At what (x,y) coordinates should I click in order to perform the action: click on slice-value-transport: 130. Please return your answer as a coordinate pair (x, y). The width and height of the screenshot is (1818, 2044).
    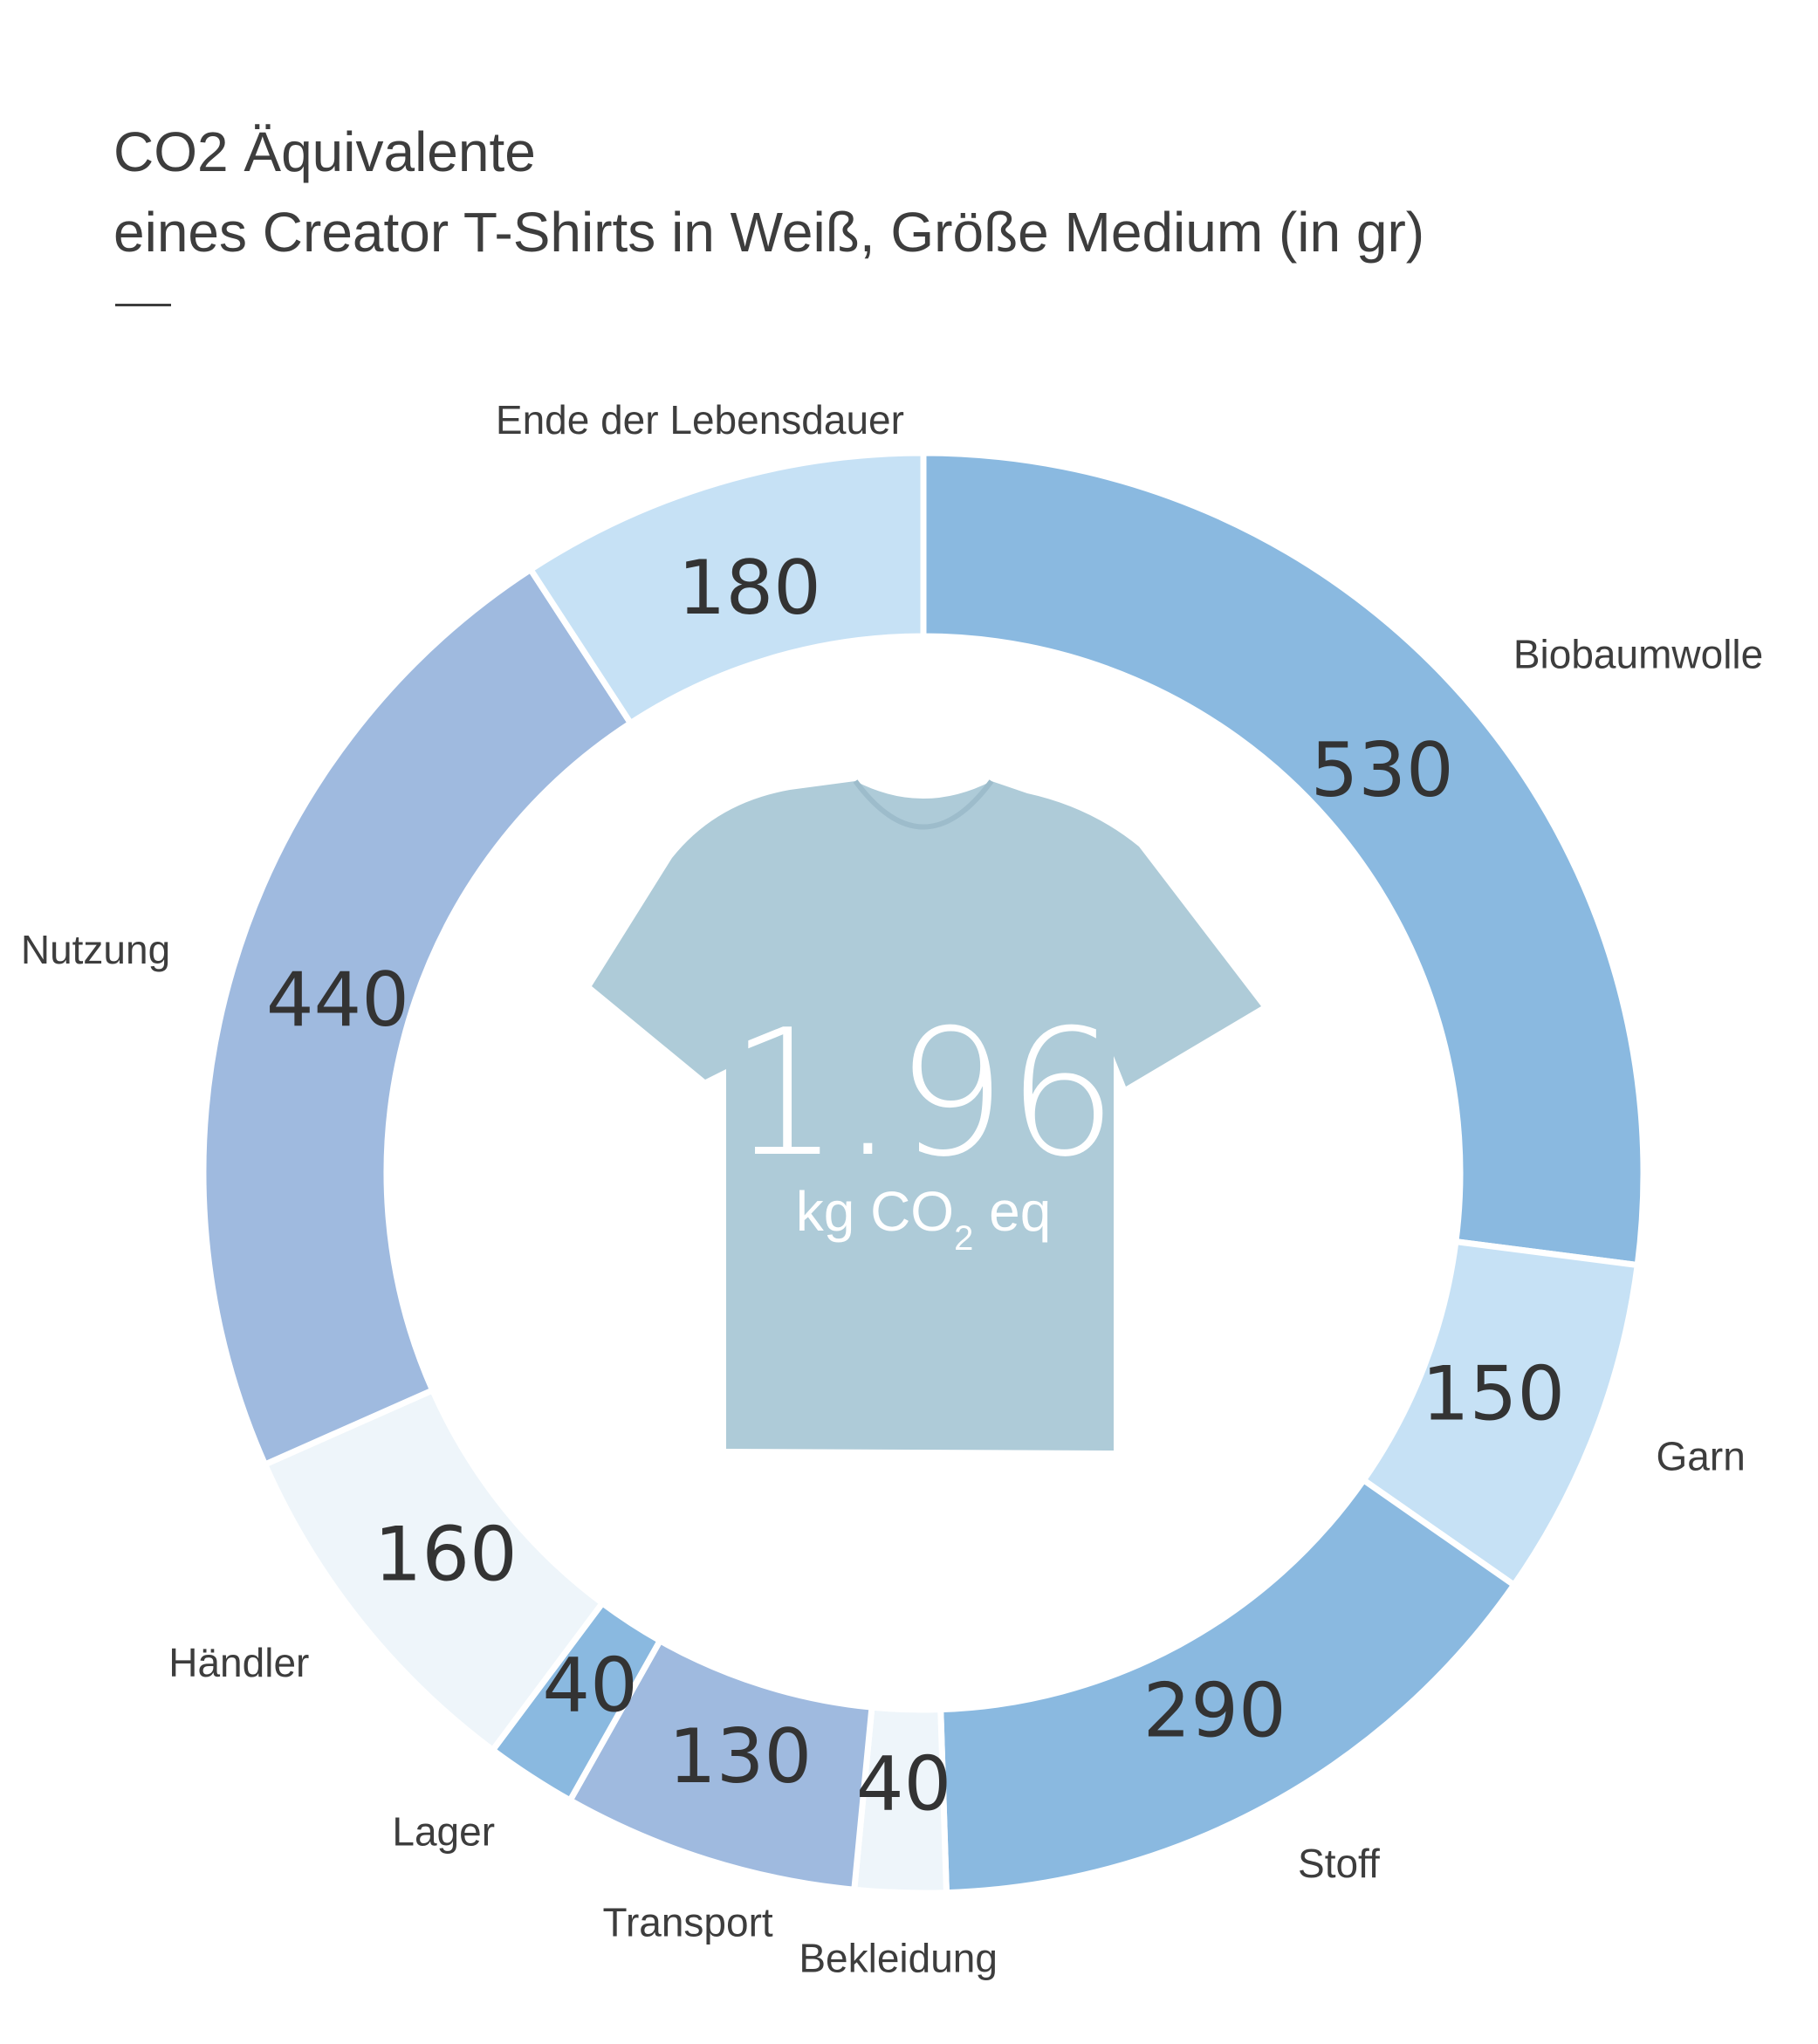
    Looking at the image, I should click on (740, 1757).